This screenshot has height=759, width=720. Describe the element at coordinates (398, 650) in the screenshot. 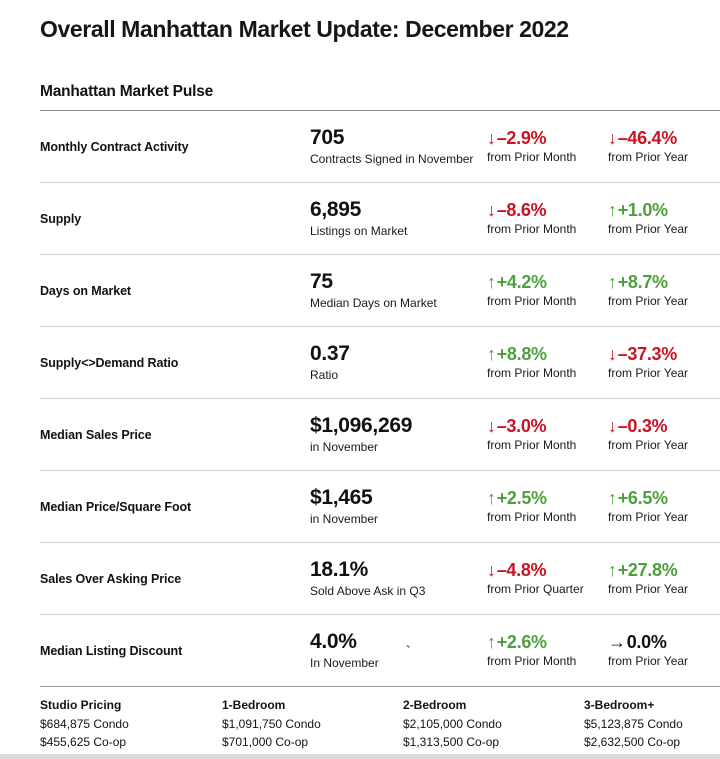

I see `metric-value-block: 4.0% In November` at that location.